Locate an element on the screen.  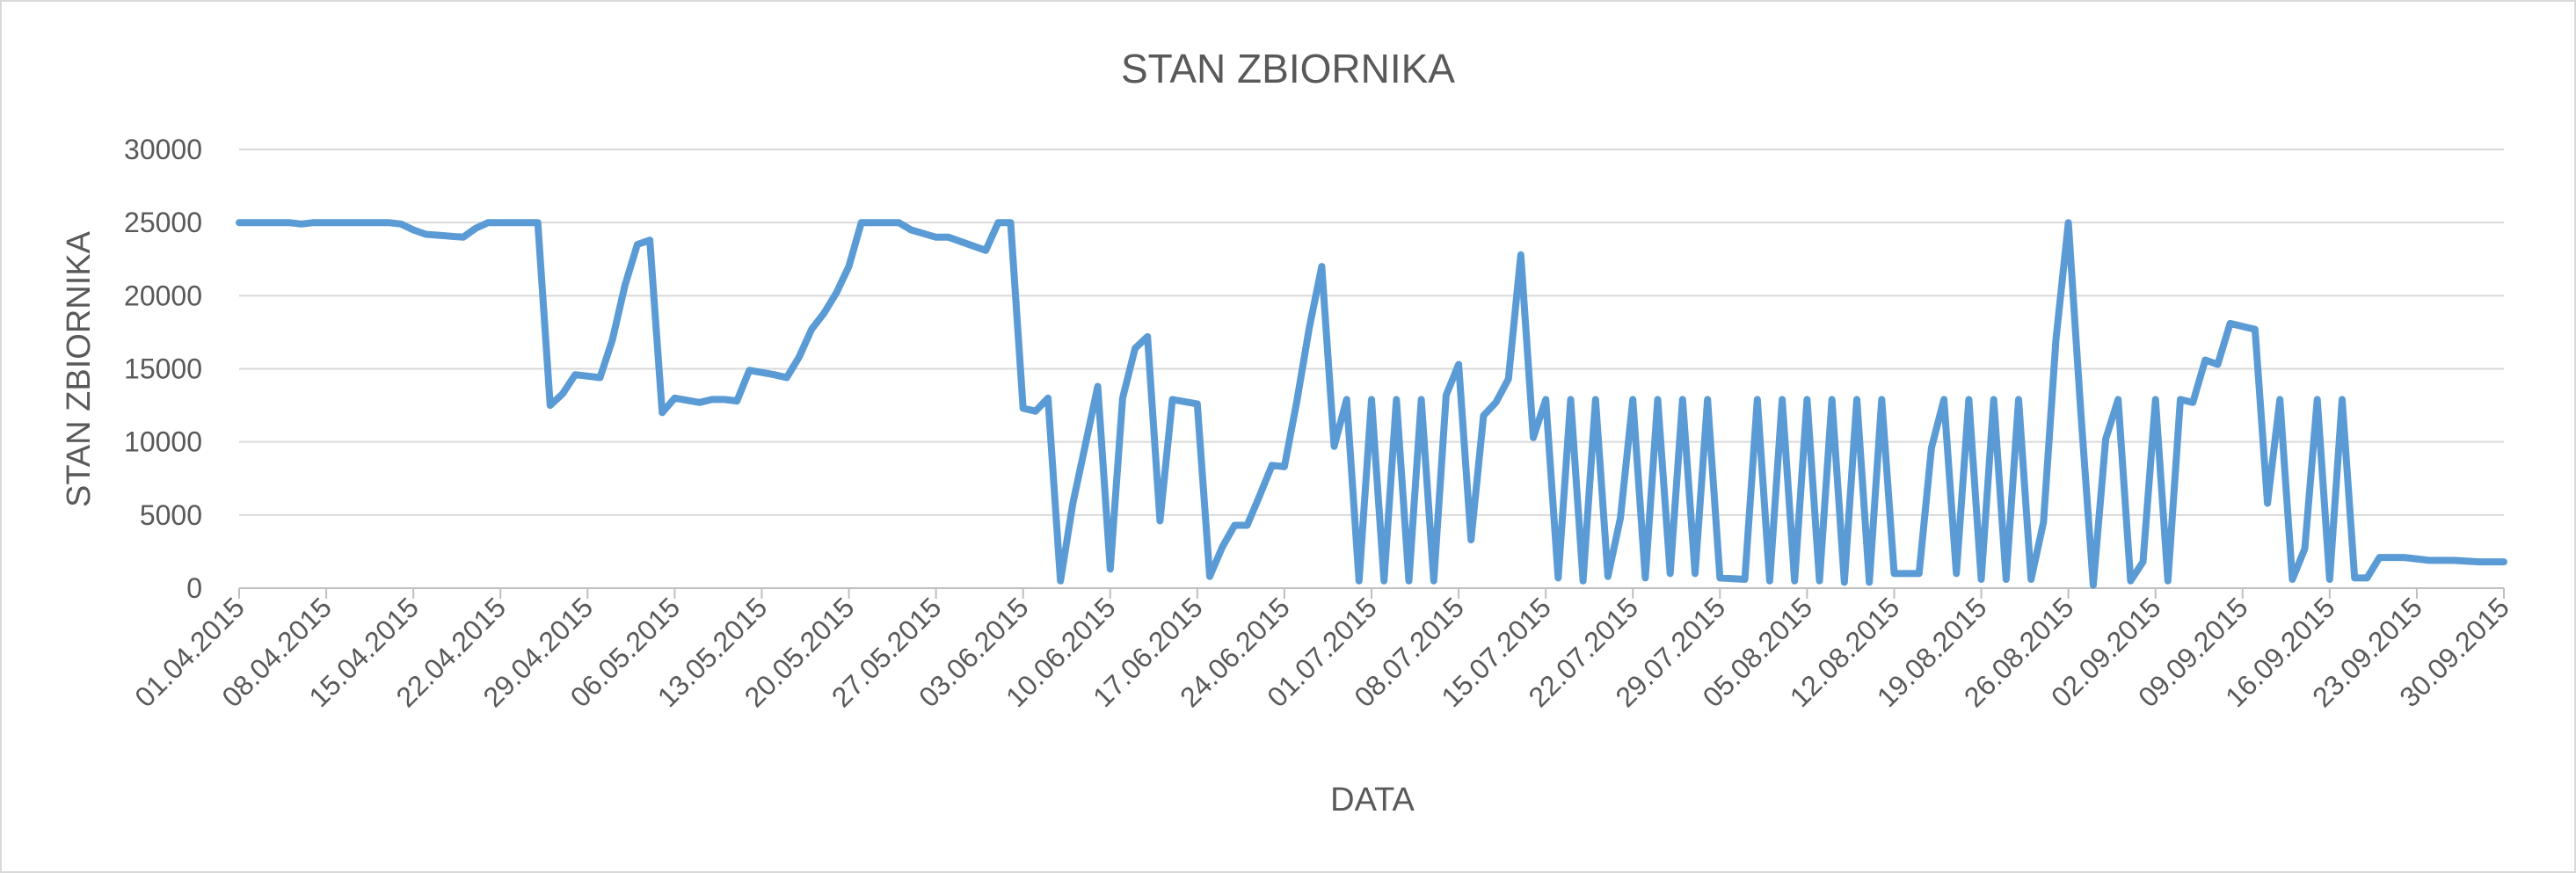
y-tick-label: 30000 is located at coordinates (163, 149).